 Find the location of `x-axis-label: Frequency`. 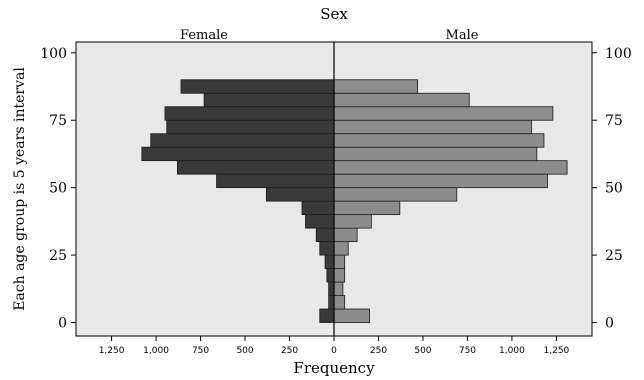

x-axis-label: Frequency is located at coordinates (334, 368).